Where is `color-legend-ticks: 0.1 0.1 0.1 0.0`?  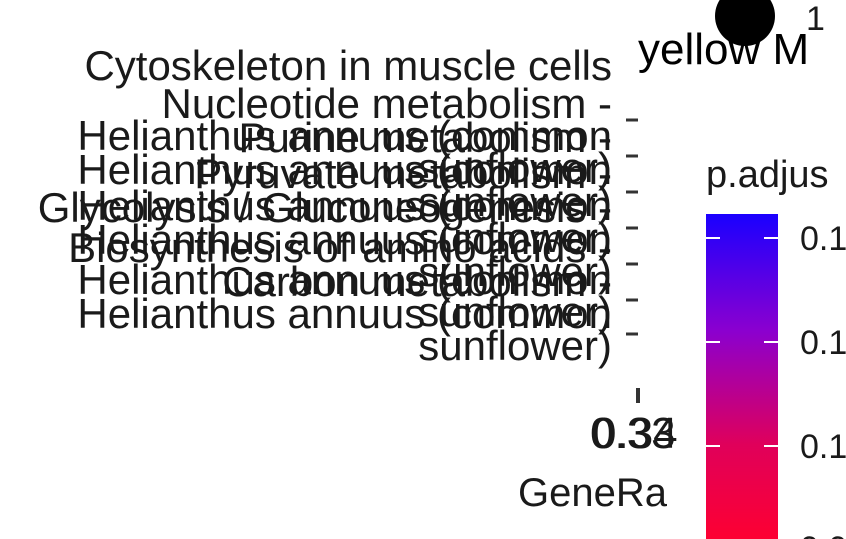 color-legend-ticks: 0.1 0.1 0.1 0.0 is located at coordinates (776, 379).